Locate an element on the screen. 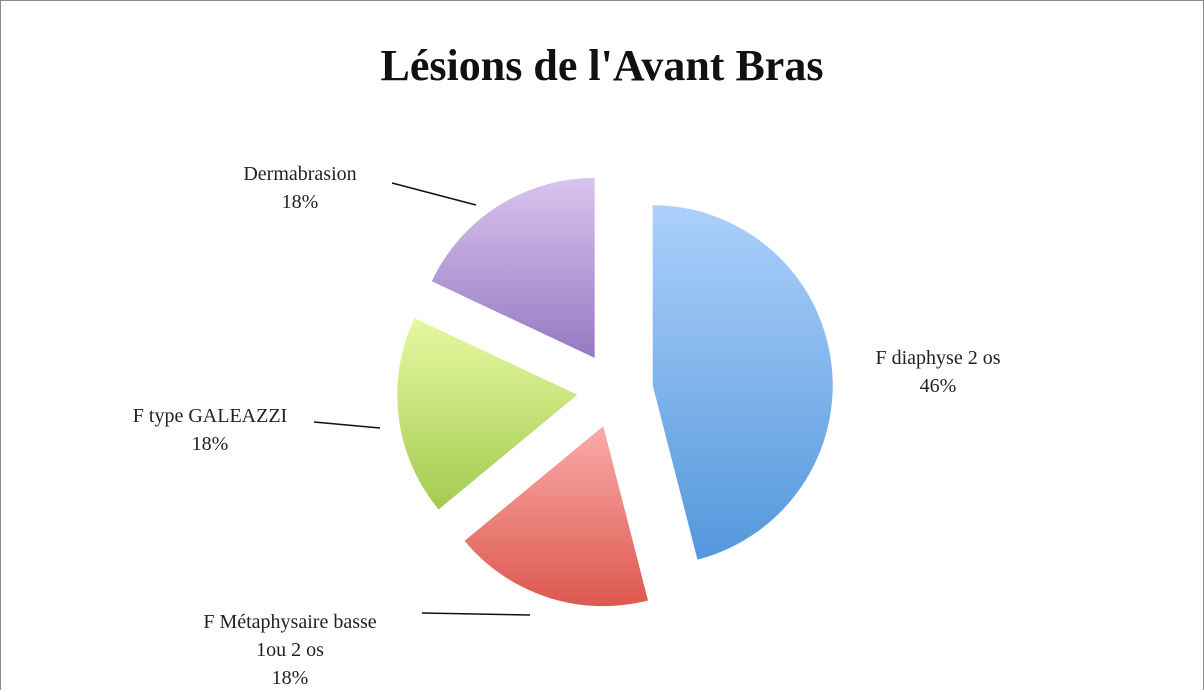  slice-category: F type GALEAZZI is located at coordinates (210, 416).